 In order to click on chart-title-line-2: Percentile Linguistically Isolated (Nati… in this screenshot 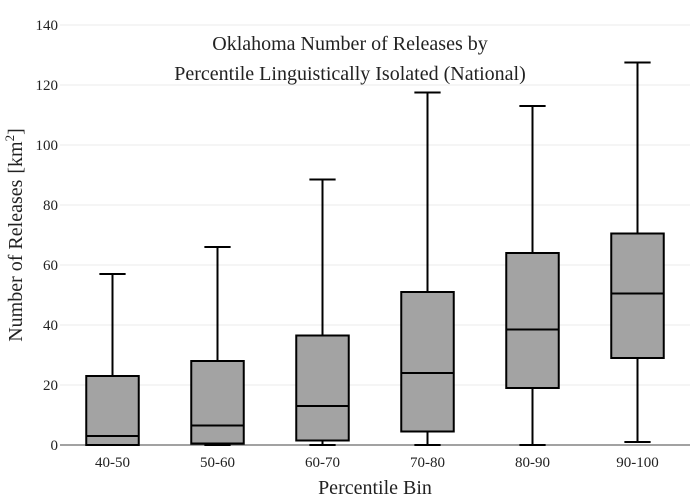, I will do `click(350, 74)`.